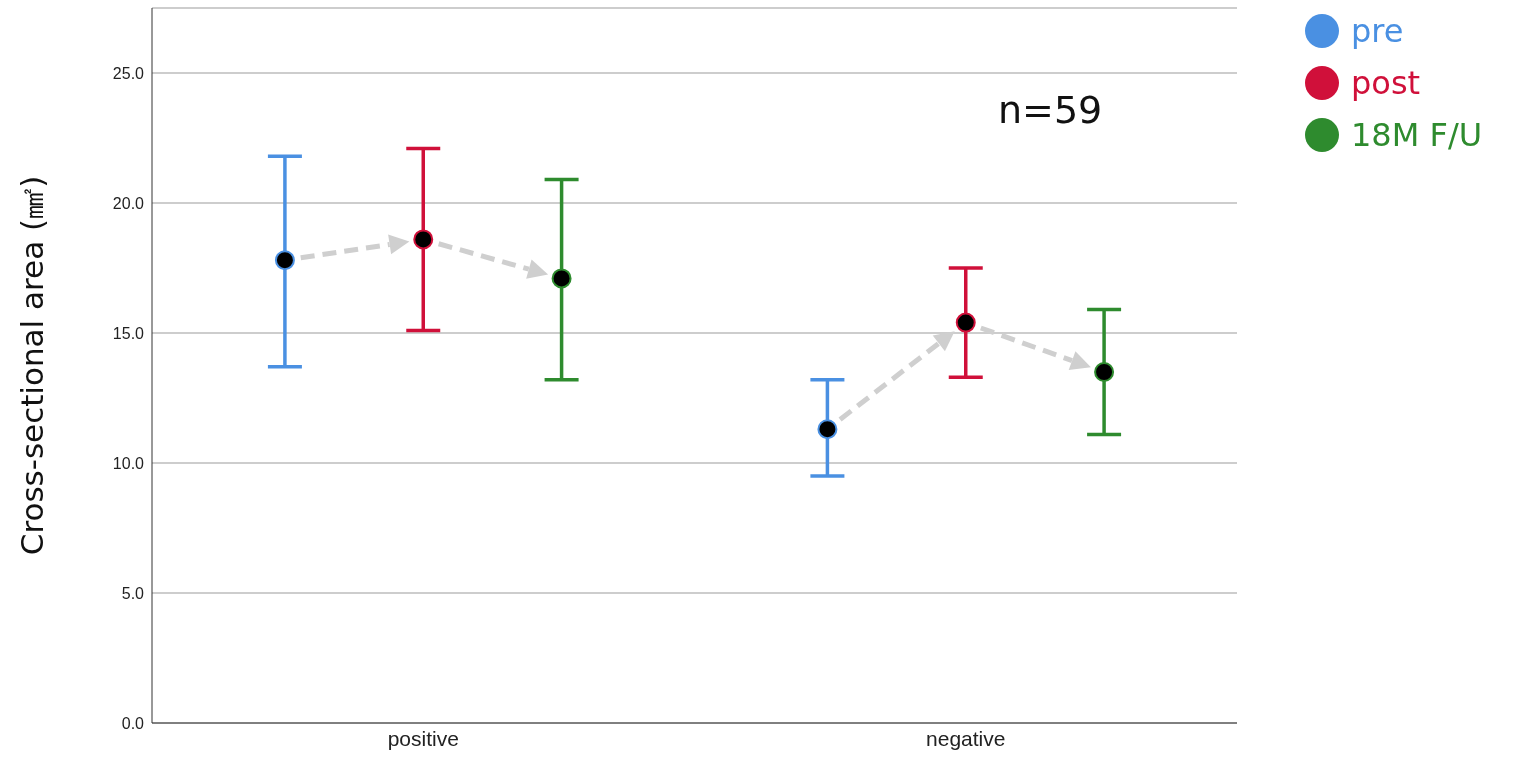 This screenshot has width=1537, height=773. I want to click on text: pre, so click(1377, 31).